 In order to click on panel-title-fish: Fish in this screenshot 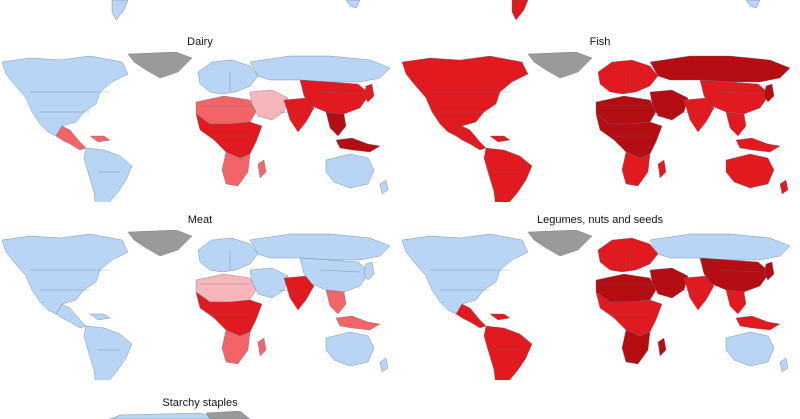, I will do `click(600, 42)`.